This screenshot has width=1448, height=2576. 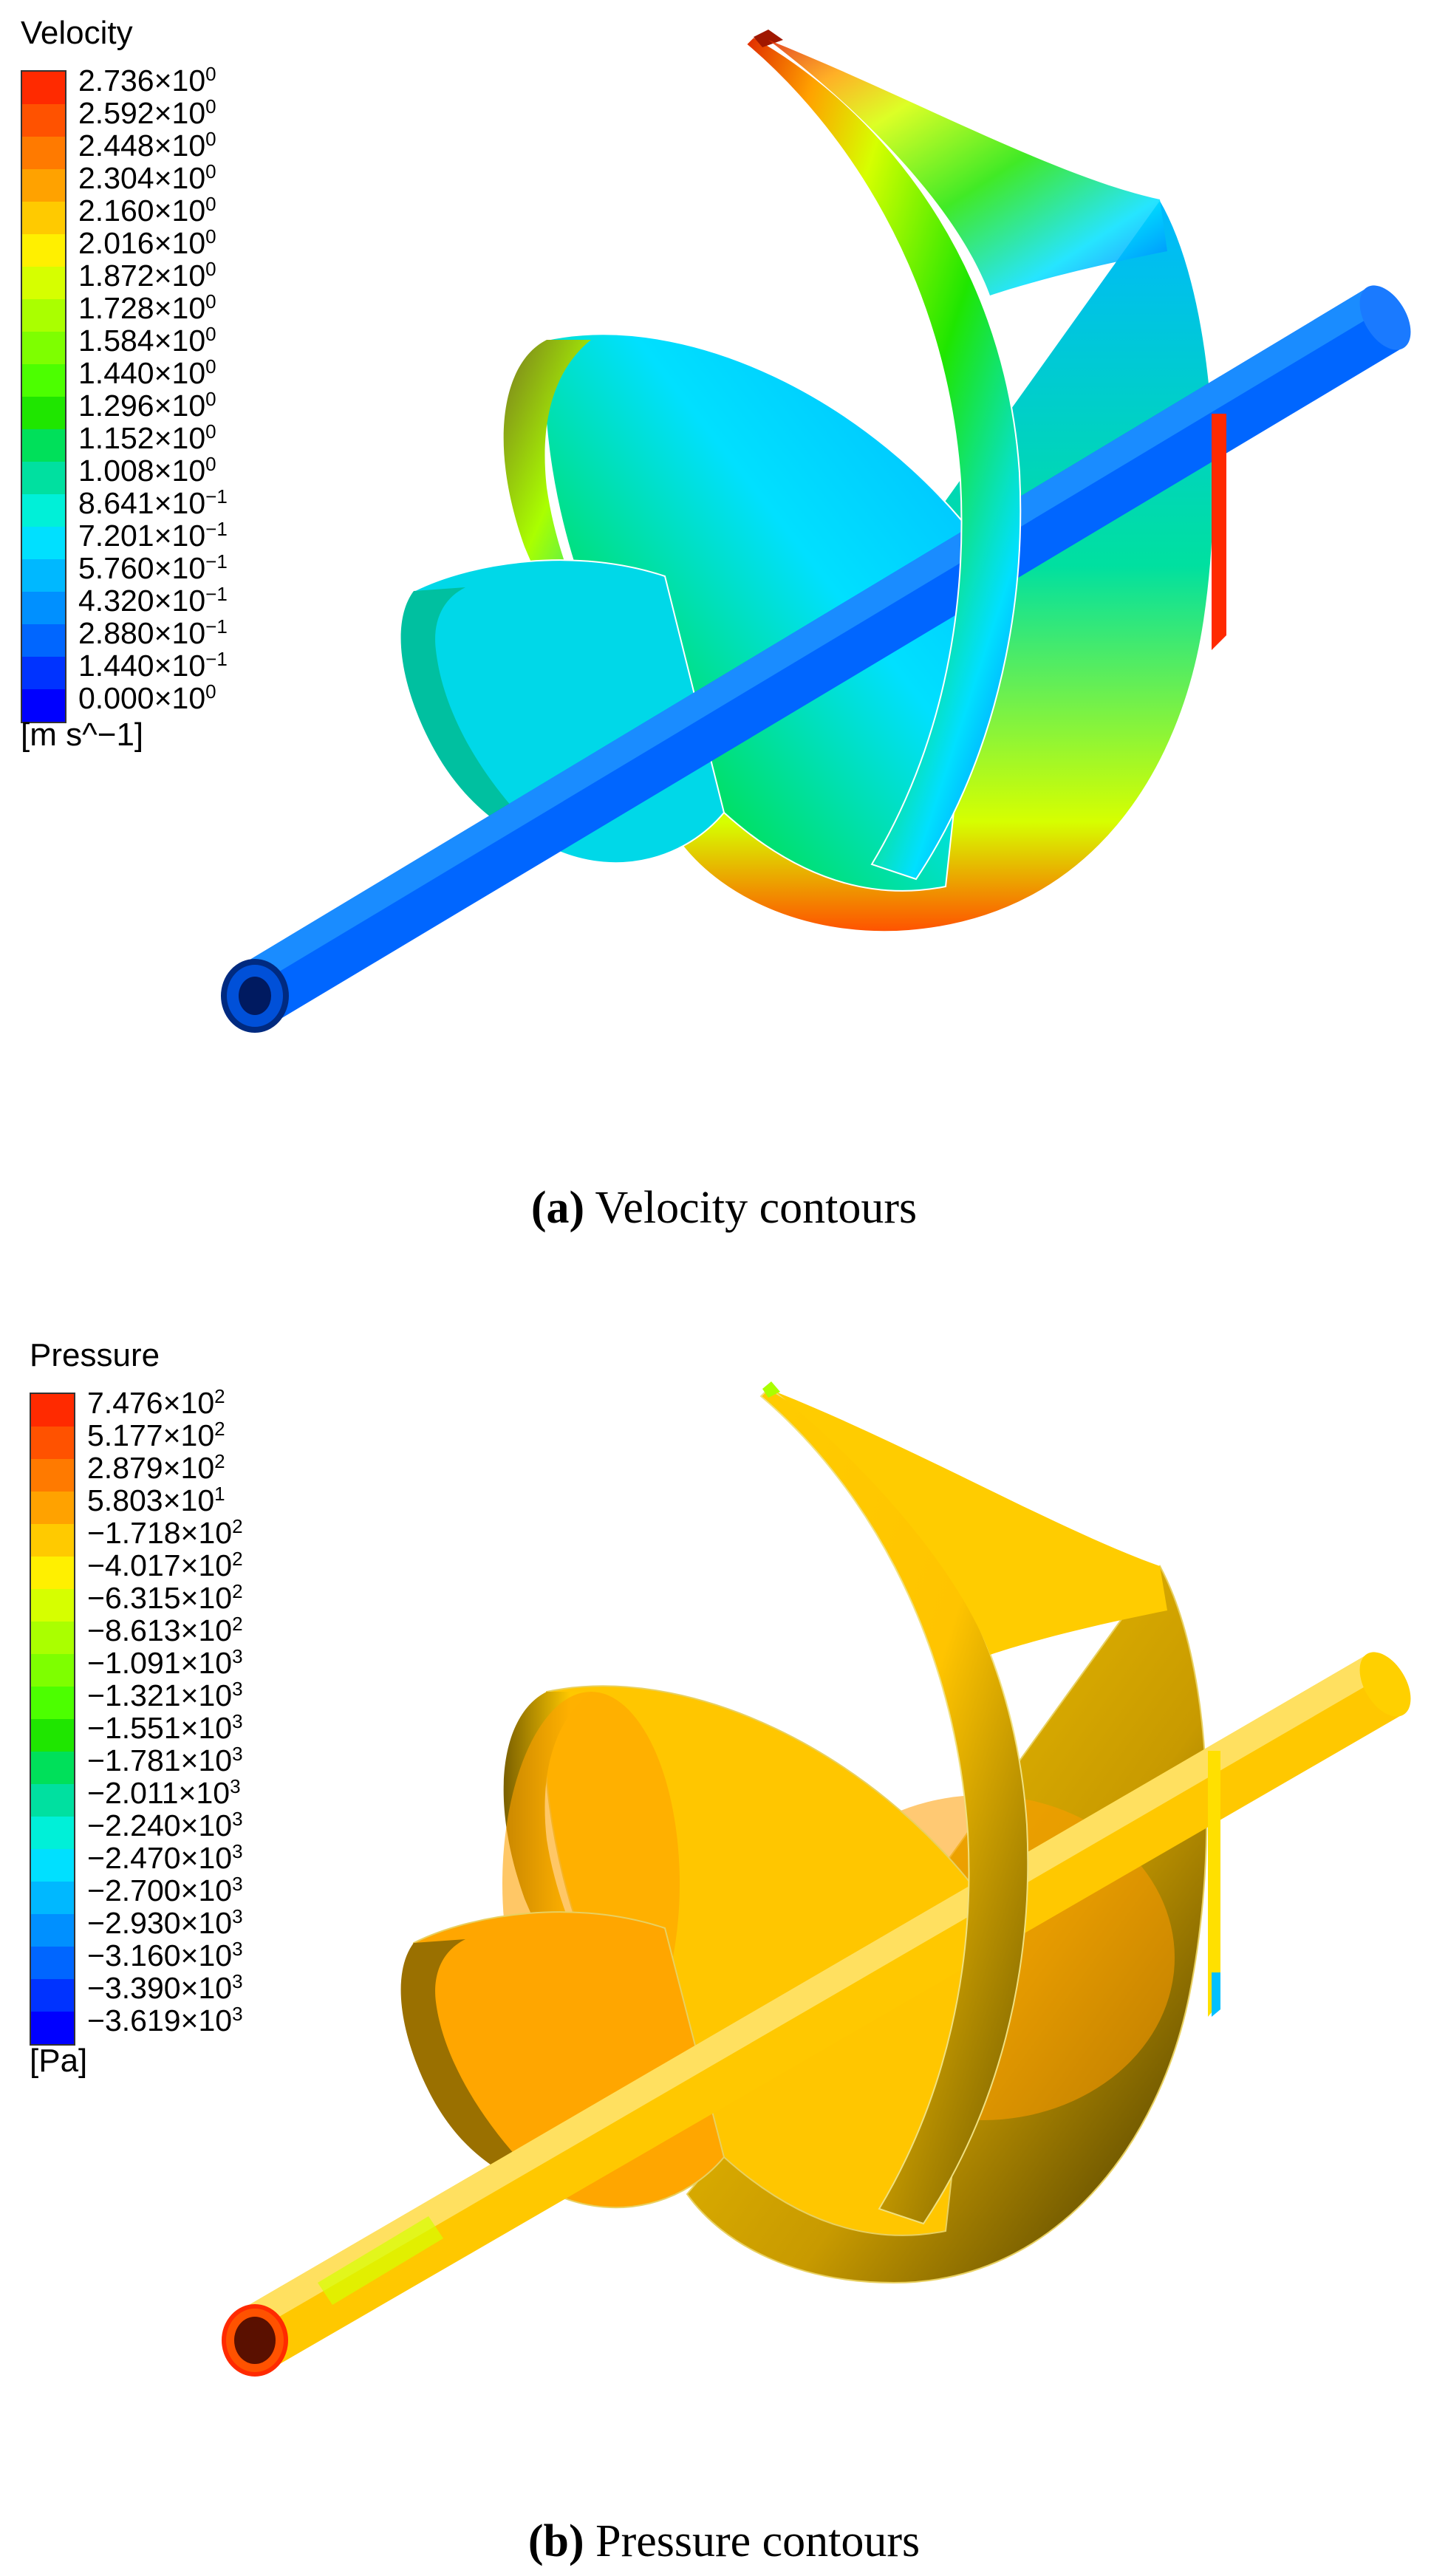 I want to click on legend-tick-label: 1.584×100, so click(x=147, y=340).